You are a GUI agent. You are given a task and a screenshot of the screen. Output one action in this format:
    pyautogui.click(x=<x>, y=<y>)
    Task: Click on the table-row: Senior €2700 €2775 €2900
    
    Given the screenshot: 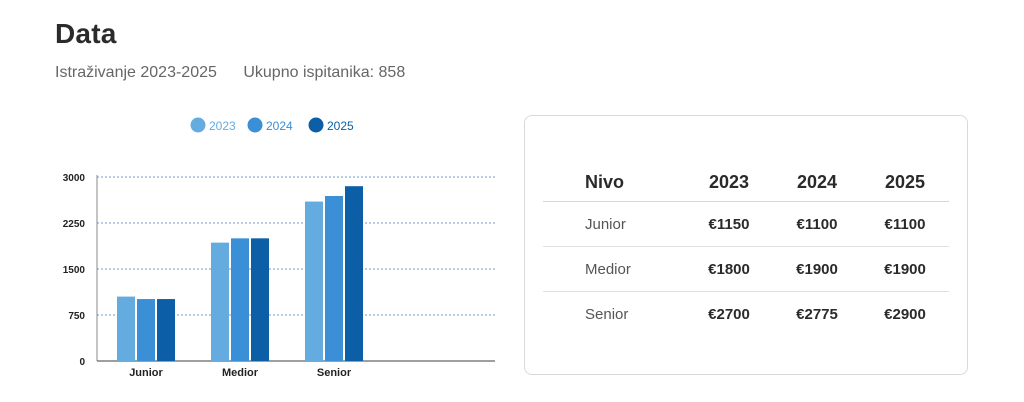 What is the action you would take?
    pyautogui.click(x=746, y=314)
    